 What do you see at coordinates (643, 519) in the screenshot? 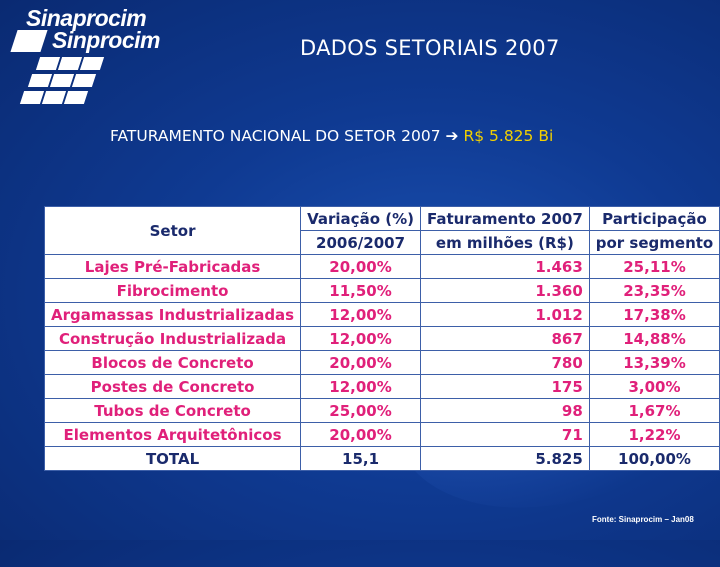
I see `source-note: Fonte: Sinaprocim – Jan08` at bounding box center [643, 519].